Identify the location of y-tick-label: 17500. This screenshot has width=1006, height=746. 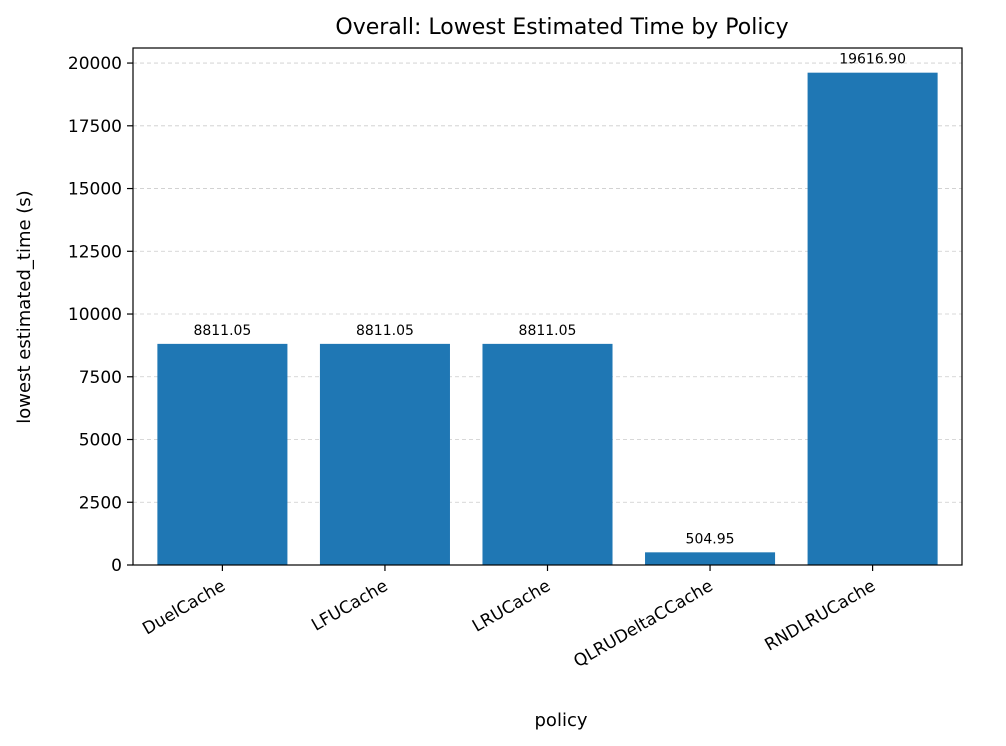
(95, 127).